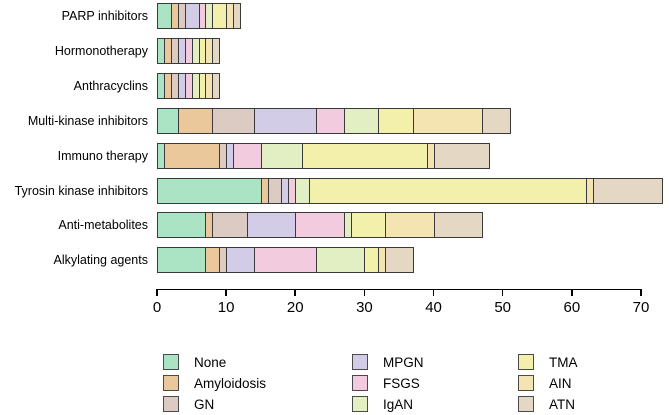 The height and width of the screenshot is (415, 669). I want to click on legend-label: Amyloidosis, so click(230, 383).